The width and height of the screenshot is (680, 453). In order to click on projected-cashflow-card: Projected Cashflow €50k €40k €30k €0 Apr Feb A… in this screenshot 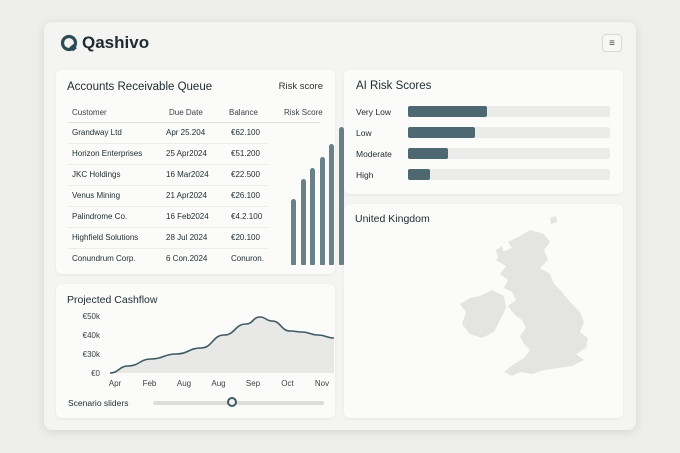, I will do `click(195, 351)`.